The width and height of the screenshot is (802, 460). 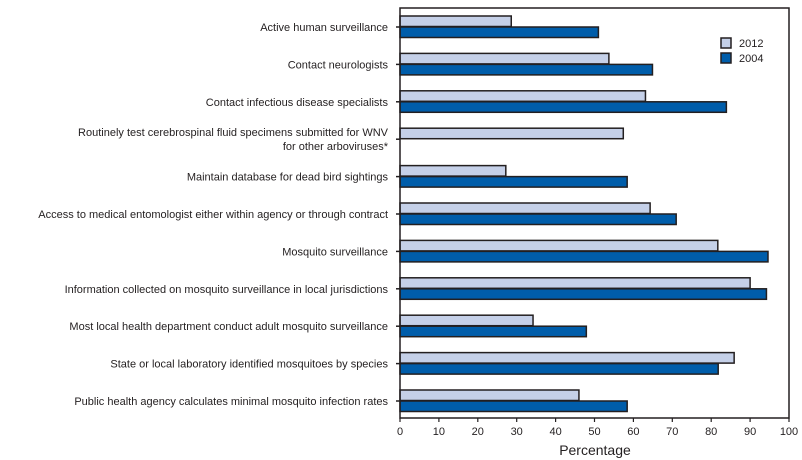 What do you see at coordinates (338, 65) in the screenshot?
I see `category-label: Contact neurologists` at bounding box center [338, 65].